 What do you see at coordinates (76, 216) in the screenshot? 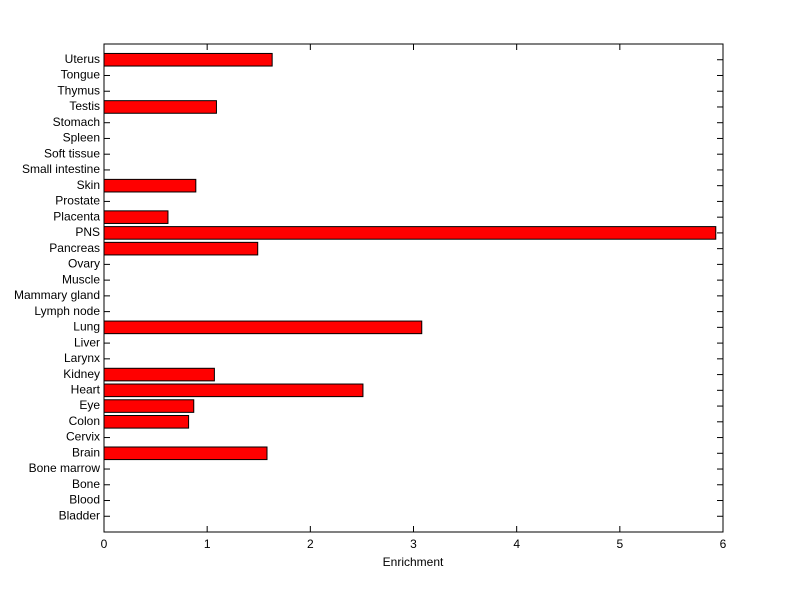
I see `y-tick-label: Placenta` at bounding box center [76, 216].